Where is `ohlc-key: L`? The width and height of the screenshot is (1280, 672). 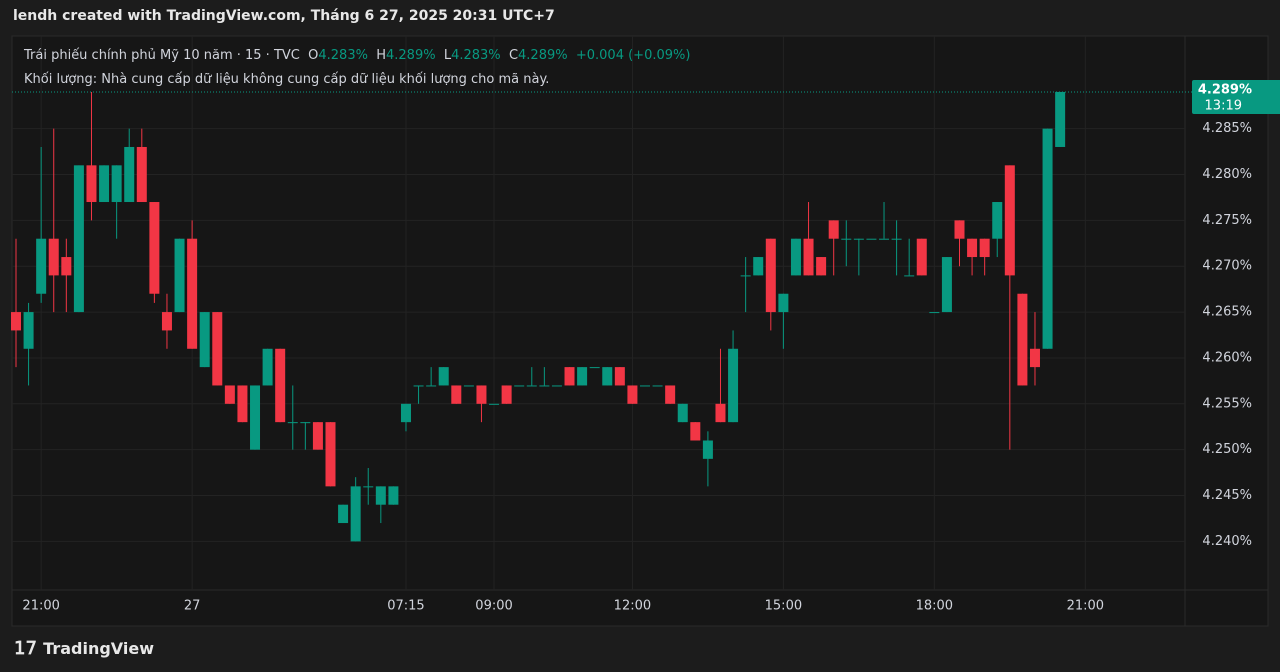 ohlc-key: L is located at coordinates (447, 55).